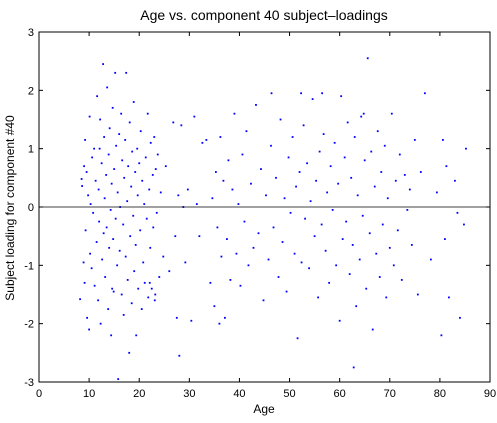 The height and width of the screenshot is (423, 497). Describe the element at coordinates (390, 394) in the screenshot. I see `x-tick-label: 70` at that location.